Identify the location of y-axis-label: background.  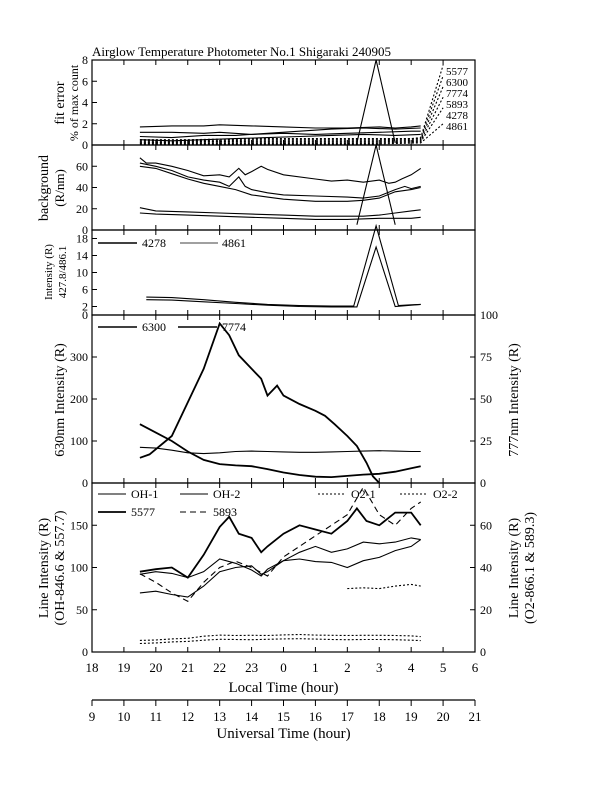
(44, 188).